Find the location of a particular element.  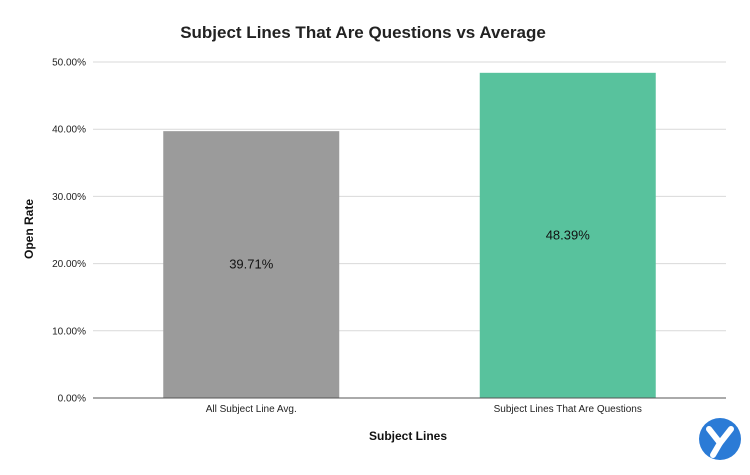

y-tick-label: 0.00% is located at coordinates (72, 399).